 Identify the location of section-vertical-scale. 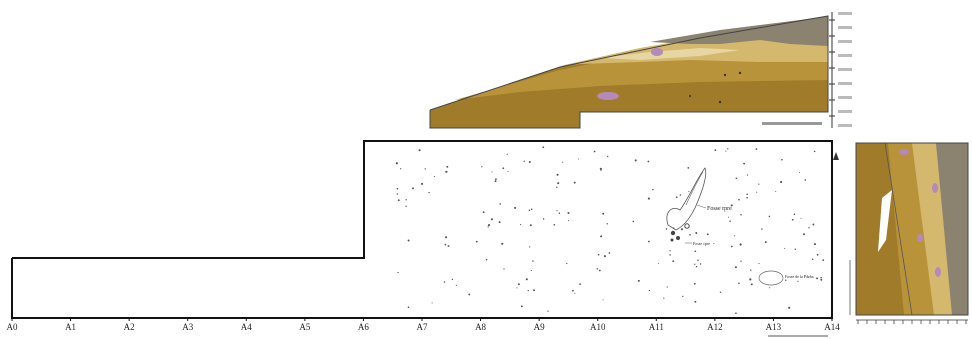
(840, 70).